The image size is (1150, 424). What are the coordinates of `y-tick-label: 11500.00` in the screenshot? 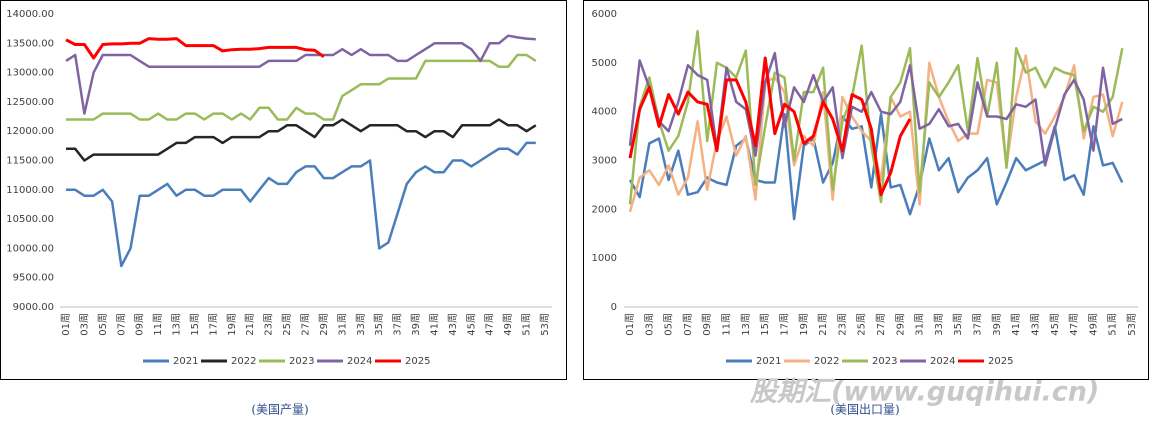 It's located at (30, 161).